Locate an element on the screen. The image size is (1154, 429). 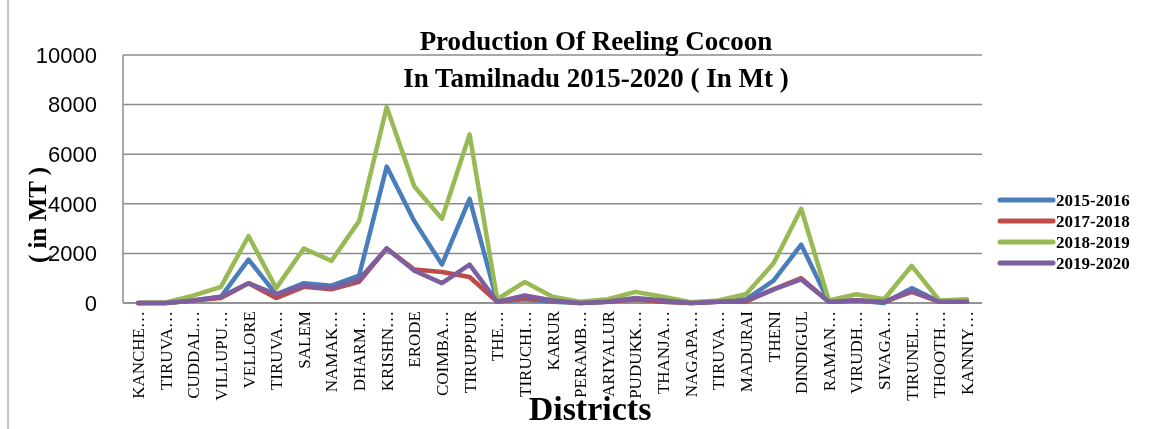
legend-label: 2018-2019 is located at coordinates (1093, 242).